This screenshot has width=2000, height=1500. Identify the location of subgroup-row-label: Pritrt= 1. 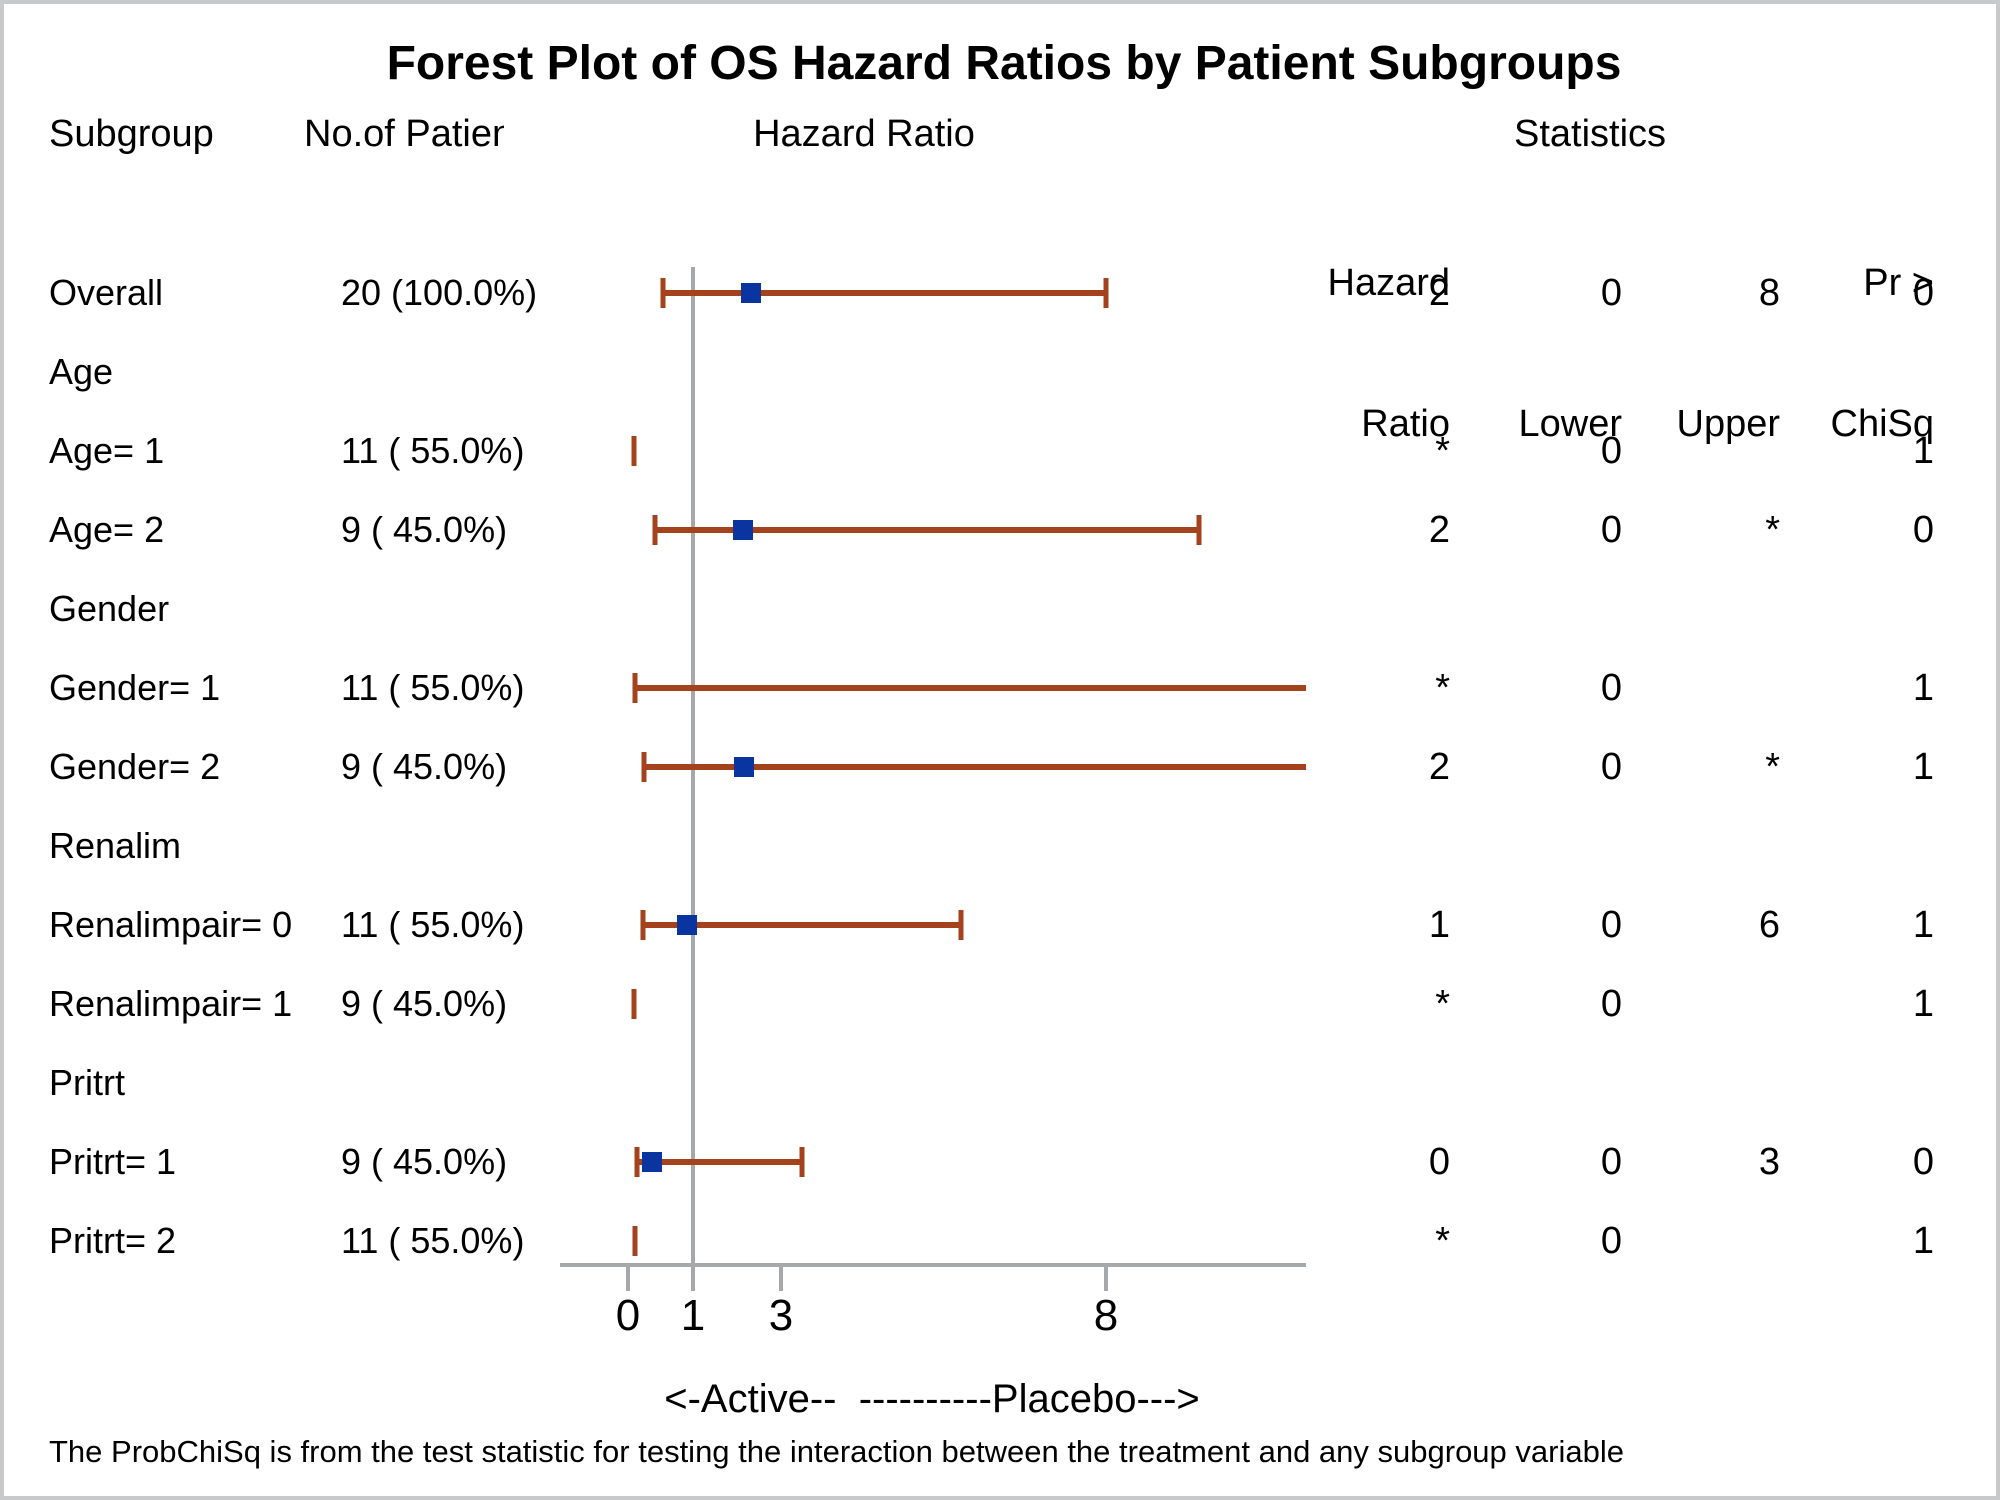
(113, 1161).